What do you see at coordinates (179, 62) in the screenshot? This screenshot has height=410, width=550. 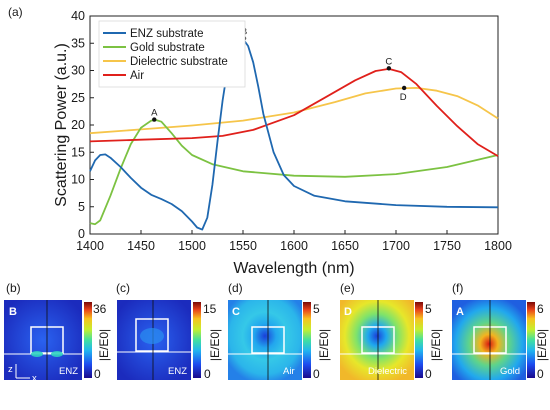 I see `legend-label-dielectric: Dielectric substrate` at bounding box center [179, 62].